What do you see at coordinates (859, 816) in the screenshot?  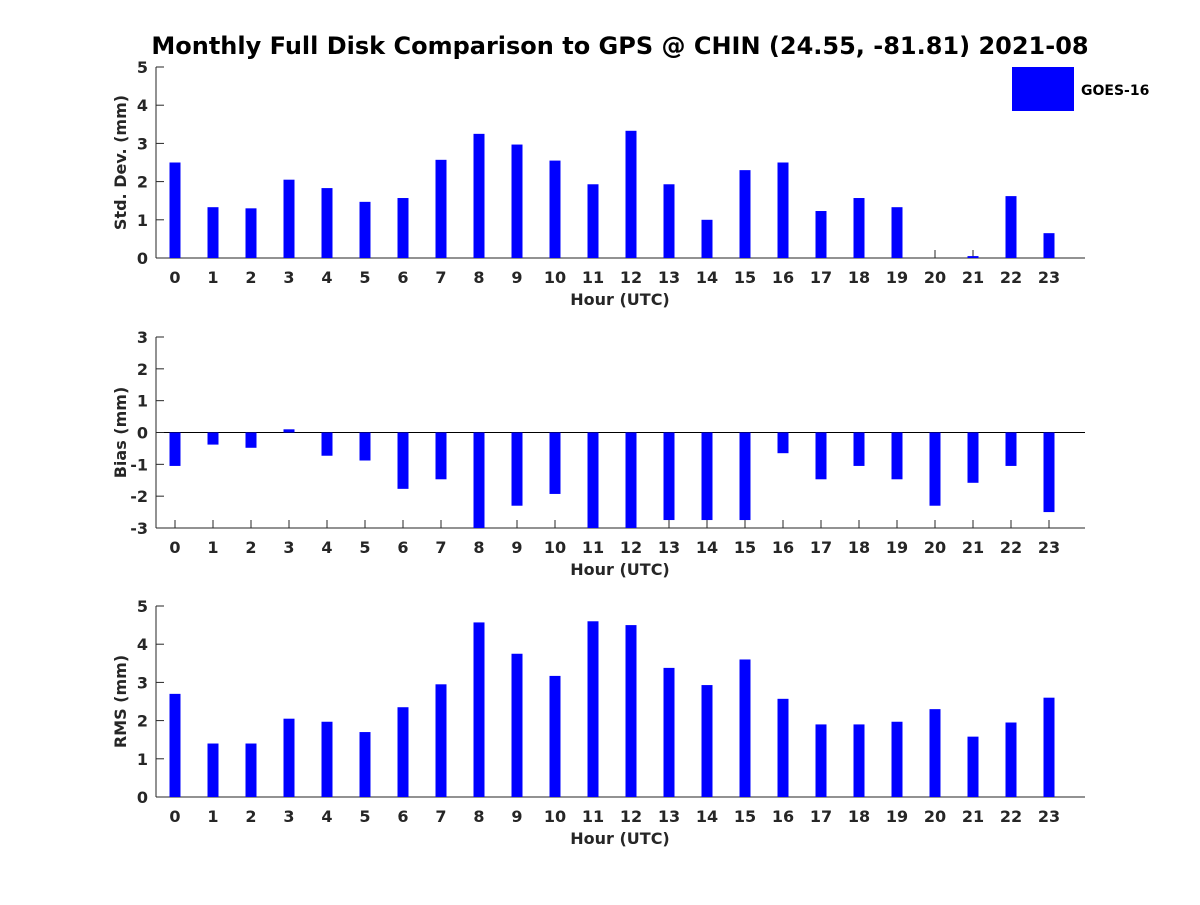 I see `x-tick-label: 18` at bounding box center [859, 816].